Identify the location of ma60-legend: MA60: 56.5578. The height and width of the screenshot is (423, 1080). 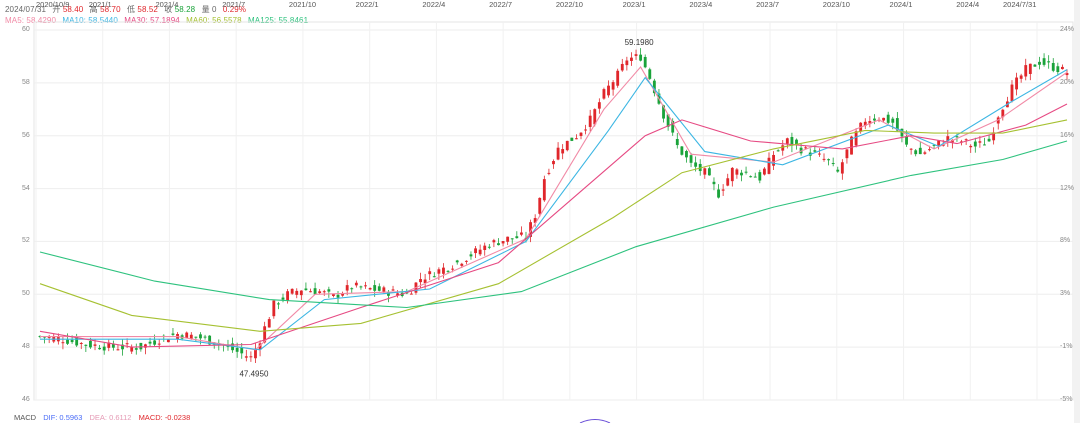
(214, 20).